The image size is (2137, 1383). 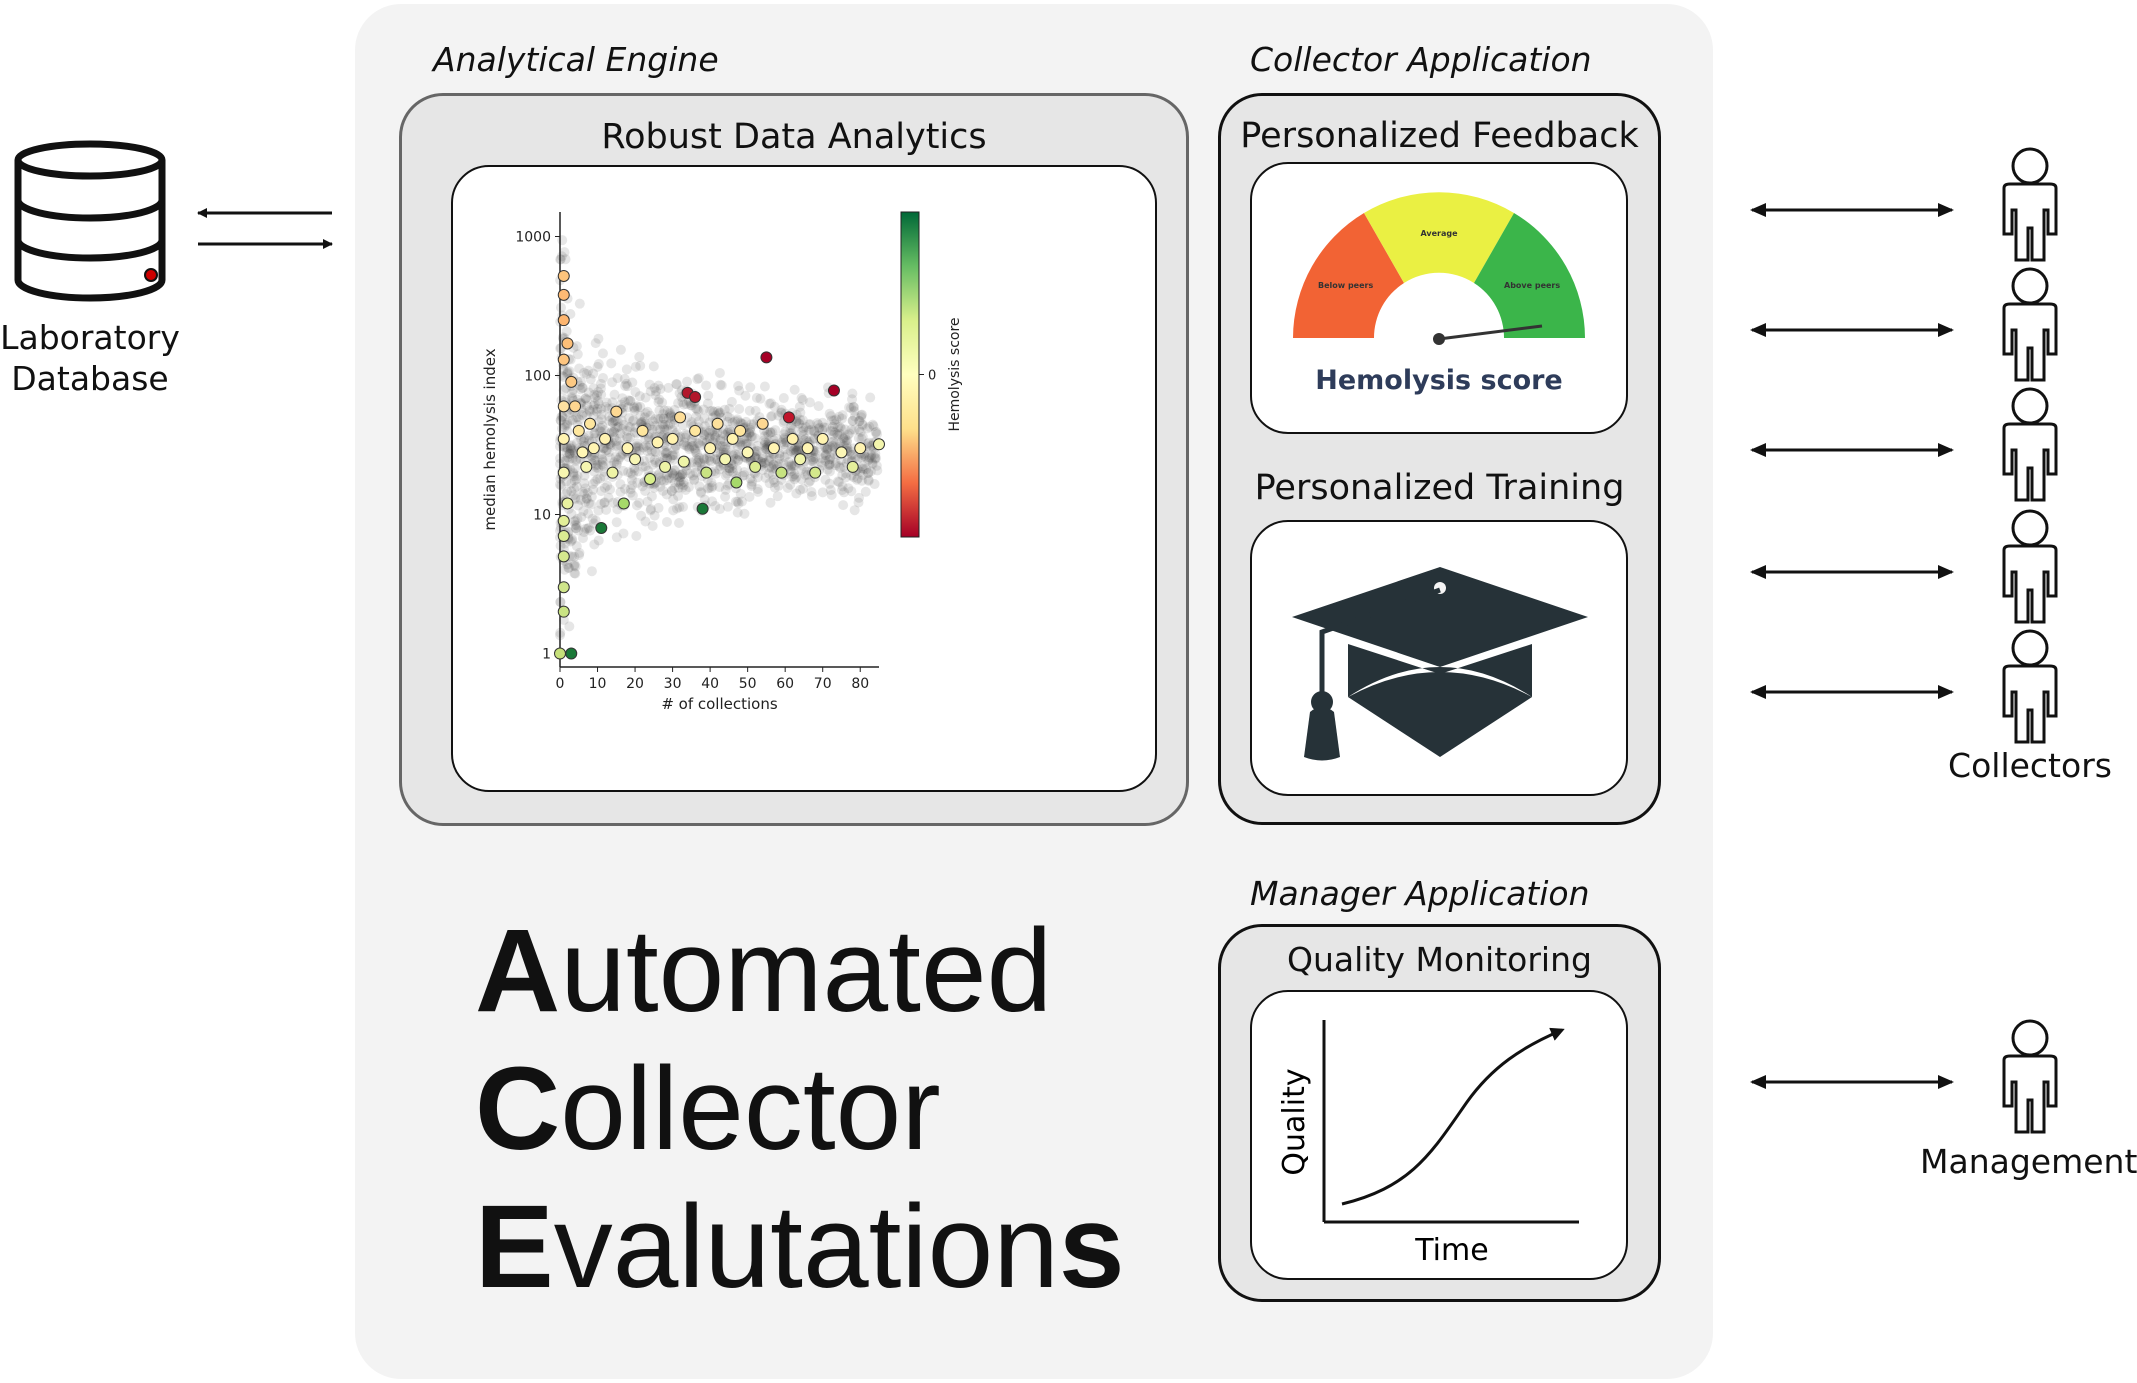 What do you see at coordinates (794, 137) in the screenshot?
I see `robust-data-analytics-title: Robust Data Analytics` at bounding box center [794, 137].